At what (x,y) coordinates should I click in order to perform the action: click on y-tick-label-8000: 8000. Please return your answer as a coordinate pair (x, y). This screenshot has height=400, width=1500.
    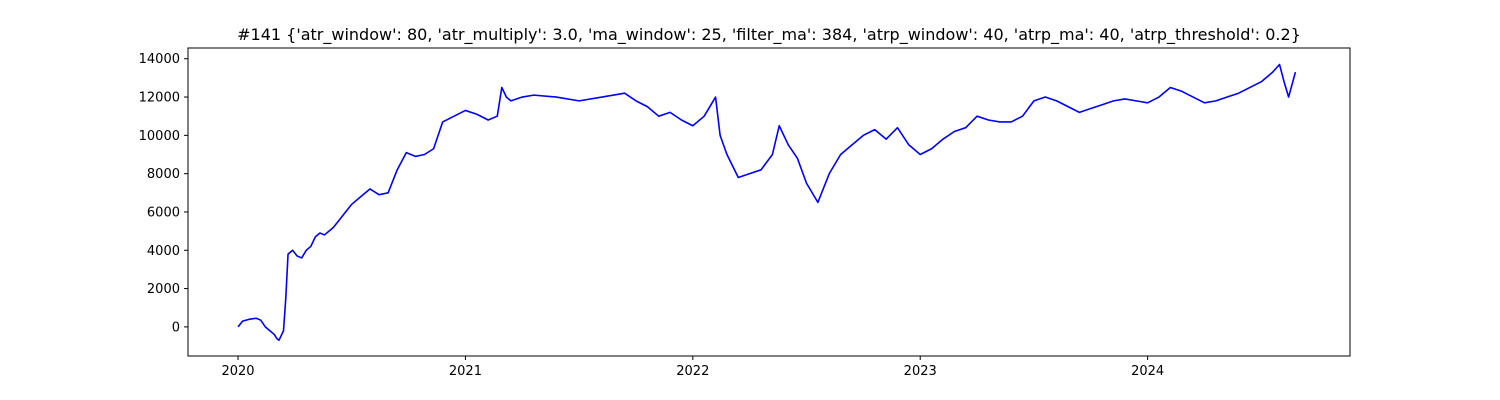
    Looking at the image, I should click on (163, 174).